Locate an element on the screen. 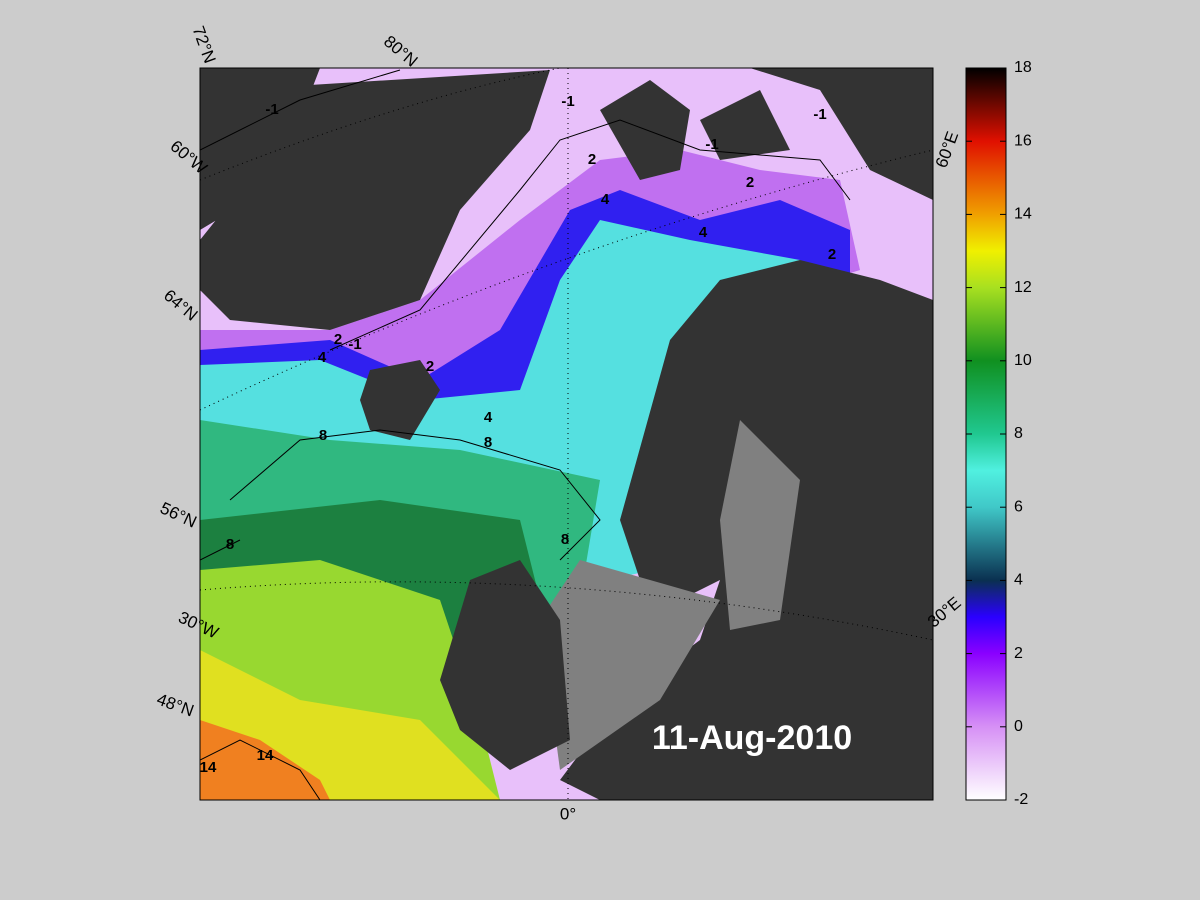 Image resolution: width=1200 pixels, height=900 pixels. colorbar-tick-label: 18 is located at coordinates (1023, 67).